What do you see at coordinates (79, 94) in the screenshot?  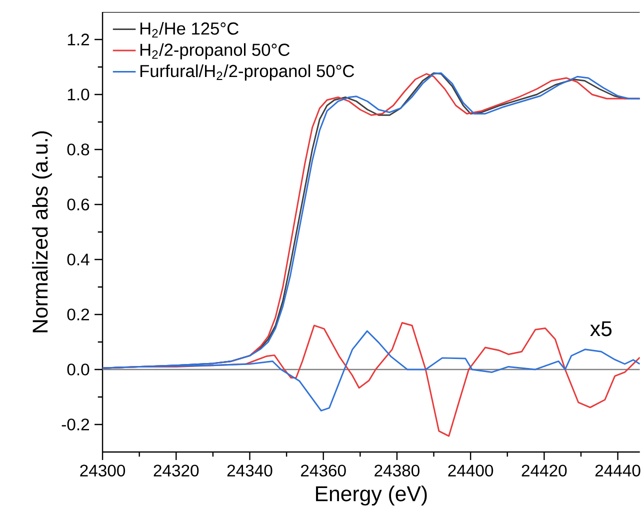 I see `y-tick-label: 1.0` at bounding box center [79, 94].